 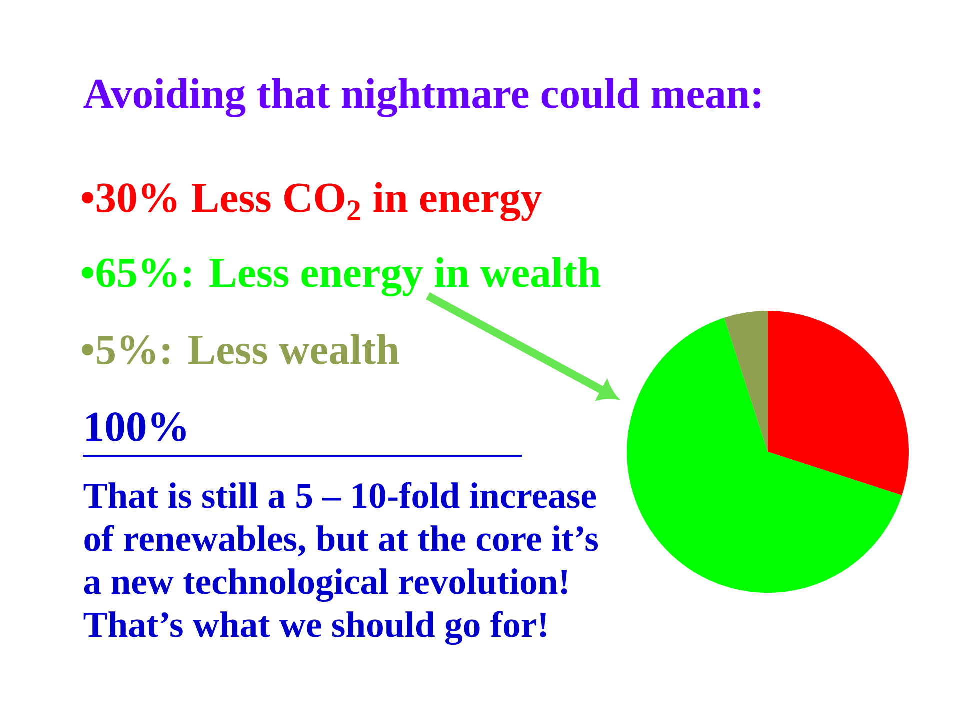 I want to click on text: That’s what we should go for!, so click(x=315, y=628).